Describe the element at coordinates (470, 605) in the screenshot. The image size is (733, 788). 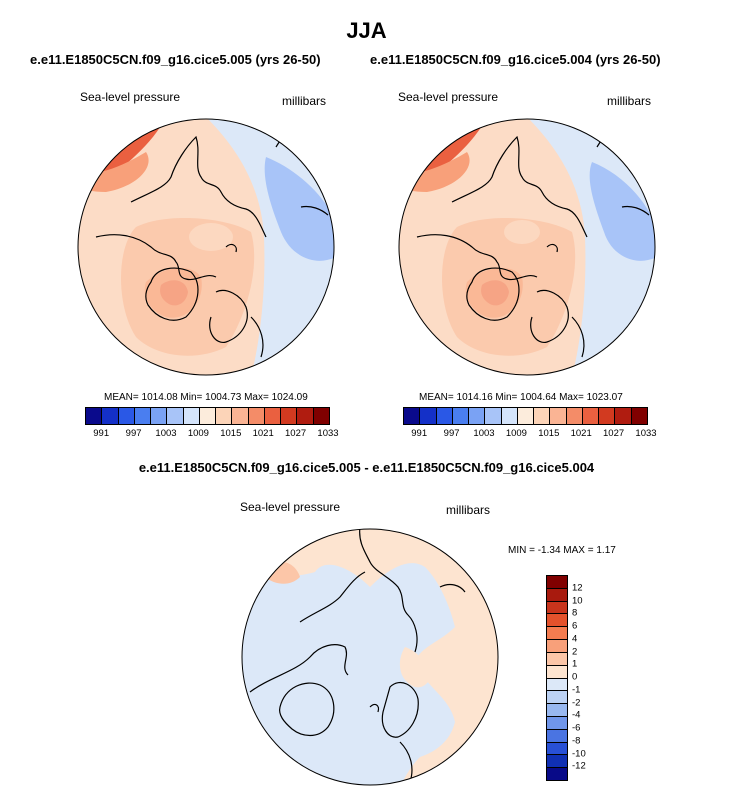
I see `diff-positive-ne` at that location.